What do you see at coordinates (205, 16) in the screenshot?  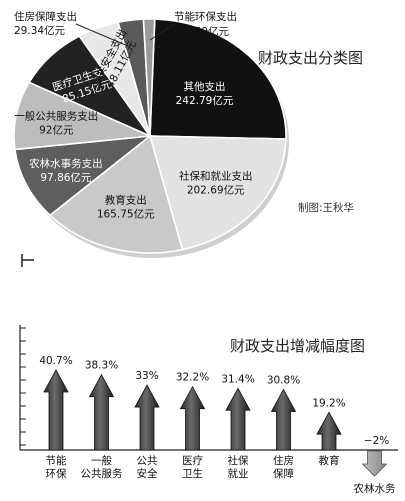 I see `callout-eco-label: 节能环保支出` at bounding box center [205, 16].